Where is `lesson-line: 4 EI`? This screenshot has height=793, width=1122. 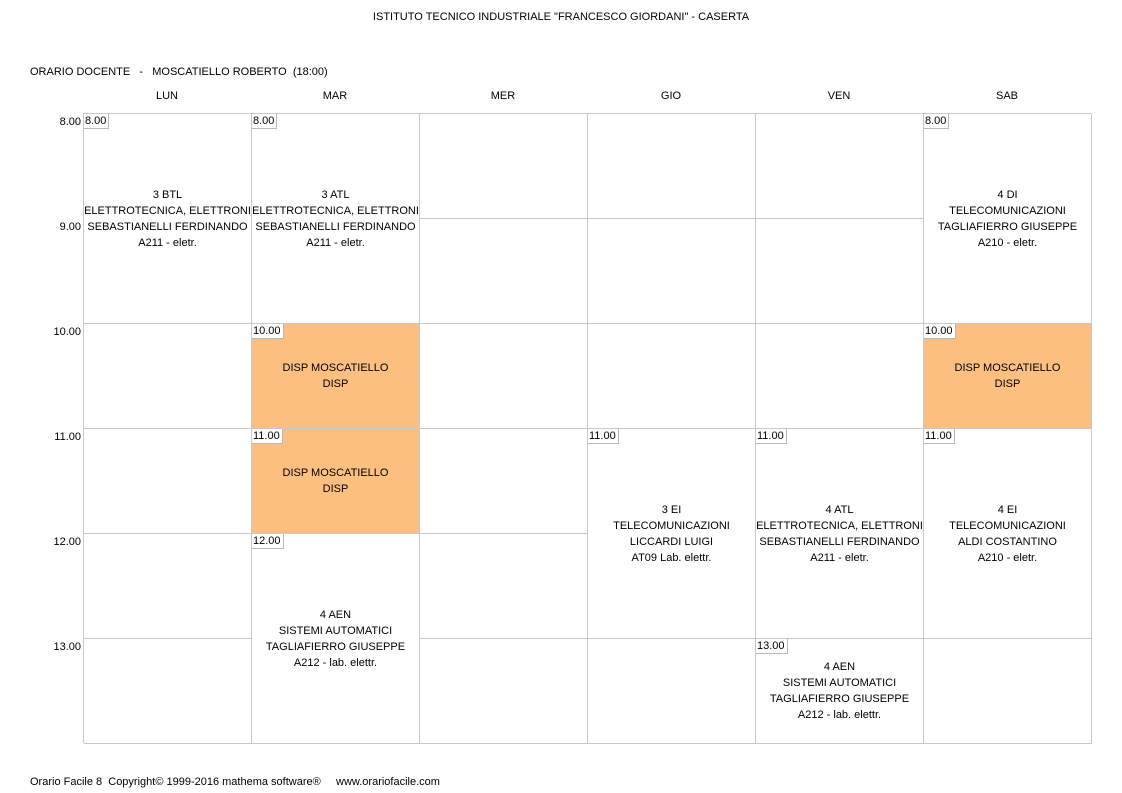 lesson-line: 4 EI is located at coordinates (1007, 509).